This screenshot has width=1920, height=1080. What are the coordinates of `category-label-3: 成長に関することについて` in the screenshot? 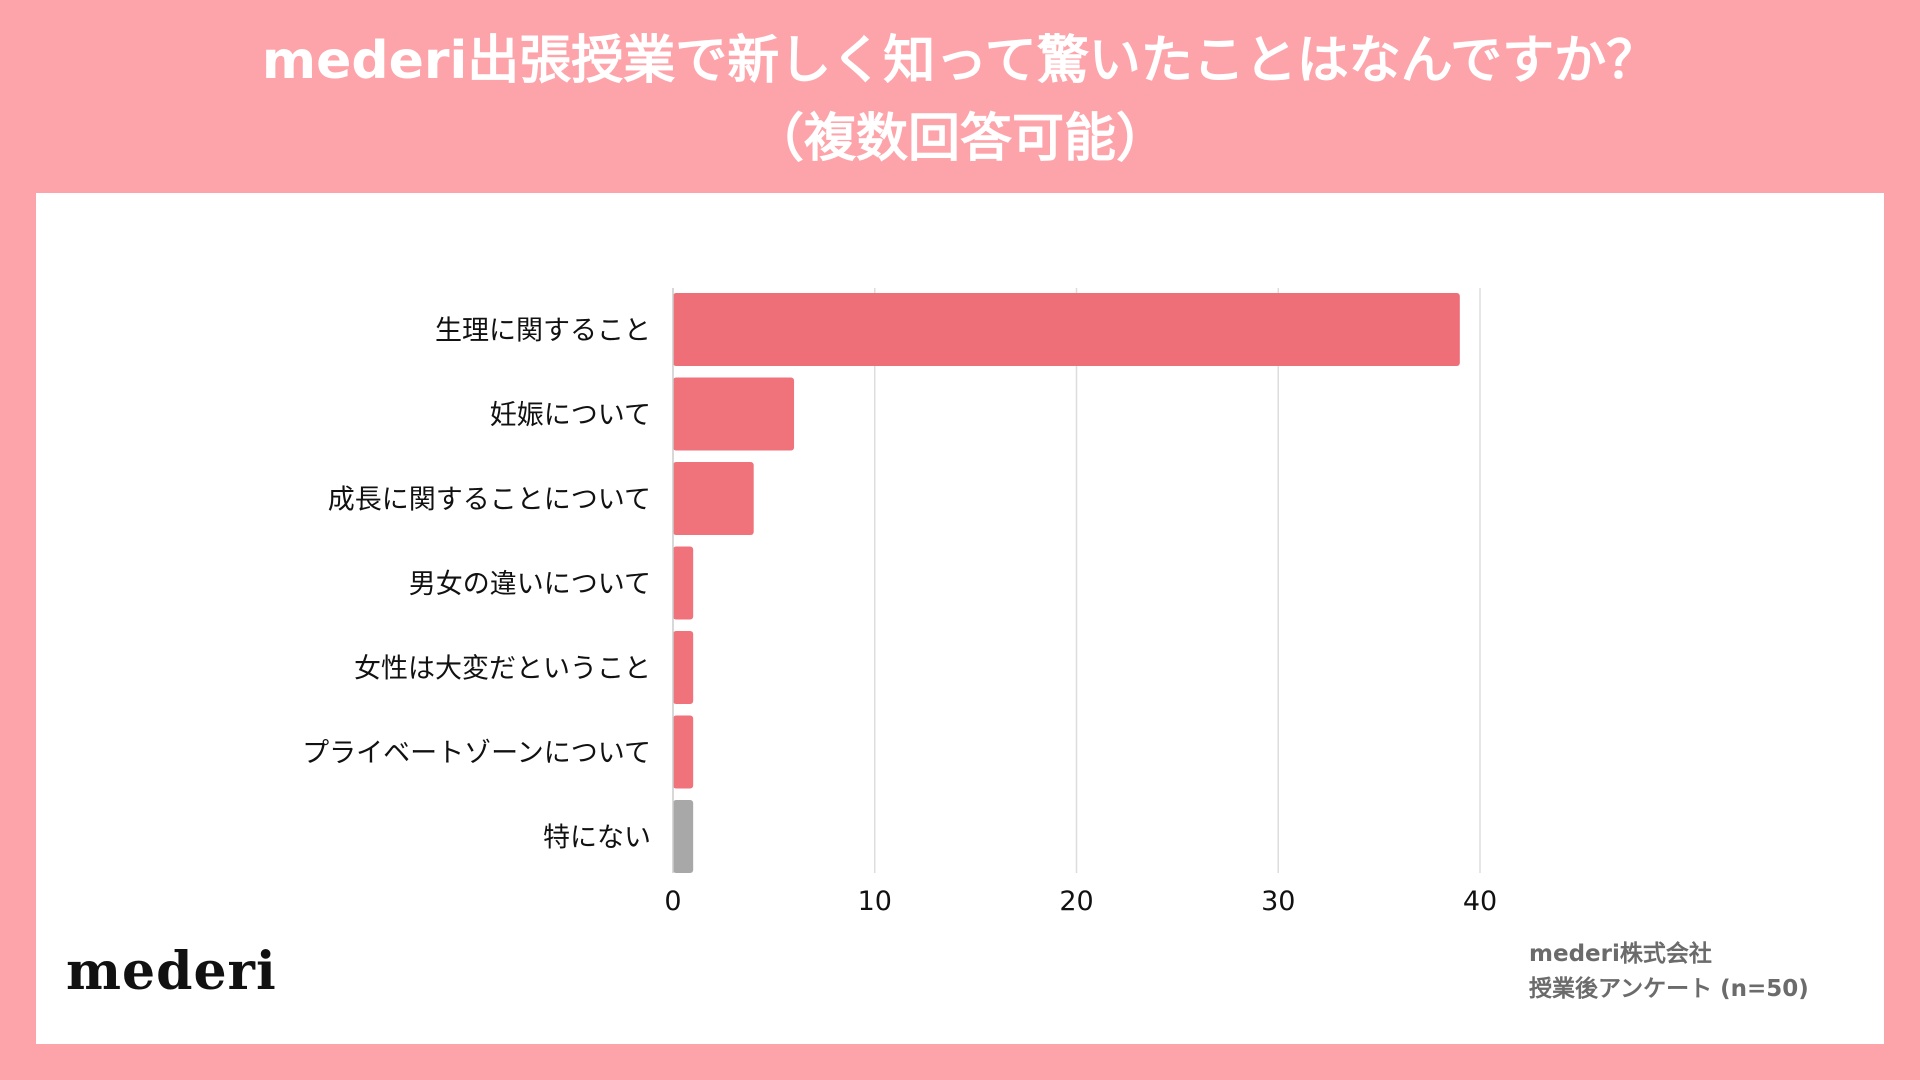 It's located at (489, 500).